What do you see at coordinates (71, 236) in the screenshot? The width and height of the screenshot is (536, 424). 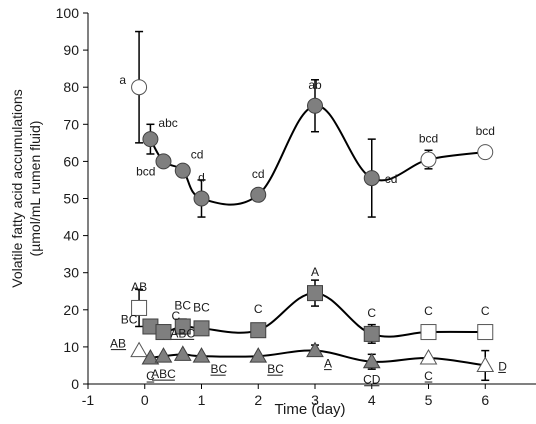 I see `y-tick-label: 40` at bounding box center [71, 236].